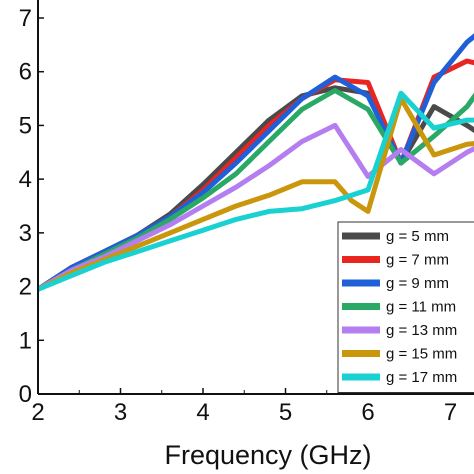 The image size is (474, 474). I want to click on legend-label-6: g = 17 mm, so click(421, 377).